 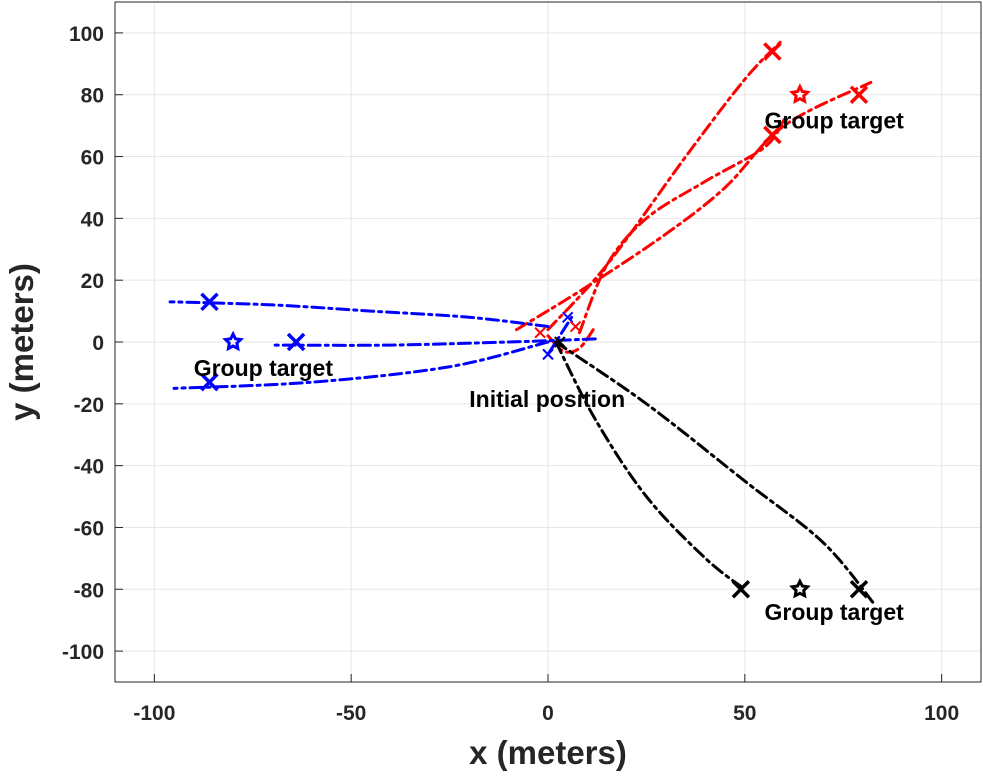 What do you see at coordinates (547, 399) in the screenshot?
I see `annotation-label: Initial position` at bounding box center [547, 399].